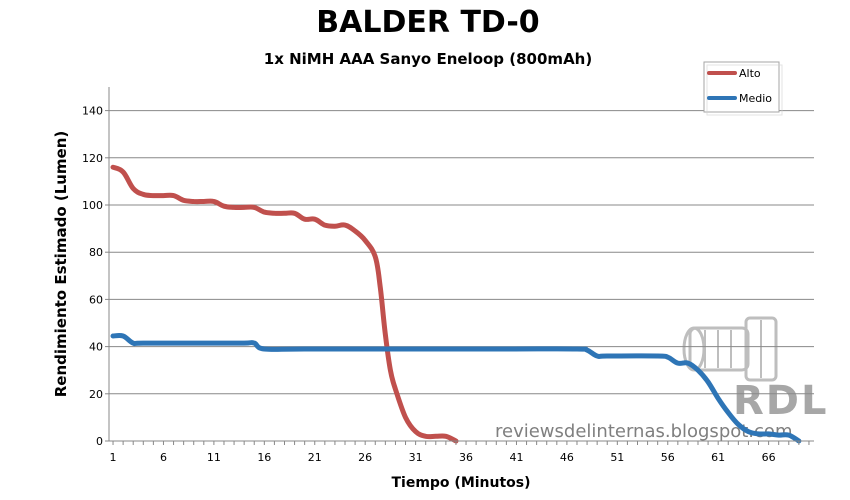 The image size is (850, 500). Describe the element at coordinates (92, 158) in the screenshot. I see `y-tick-label: 120` at that location.